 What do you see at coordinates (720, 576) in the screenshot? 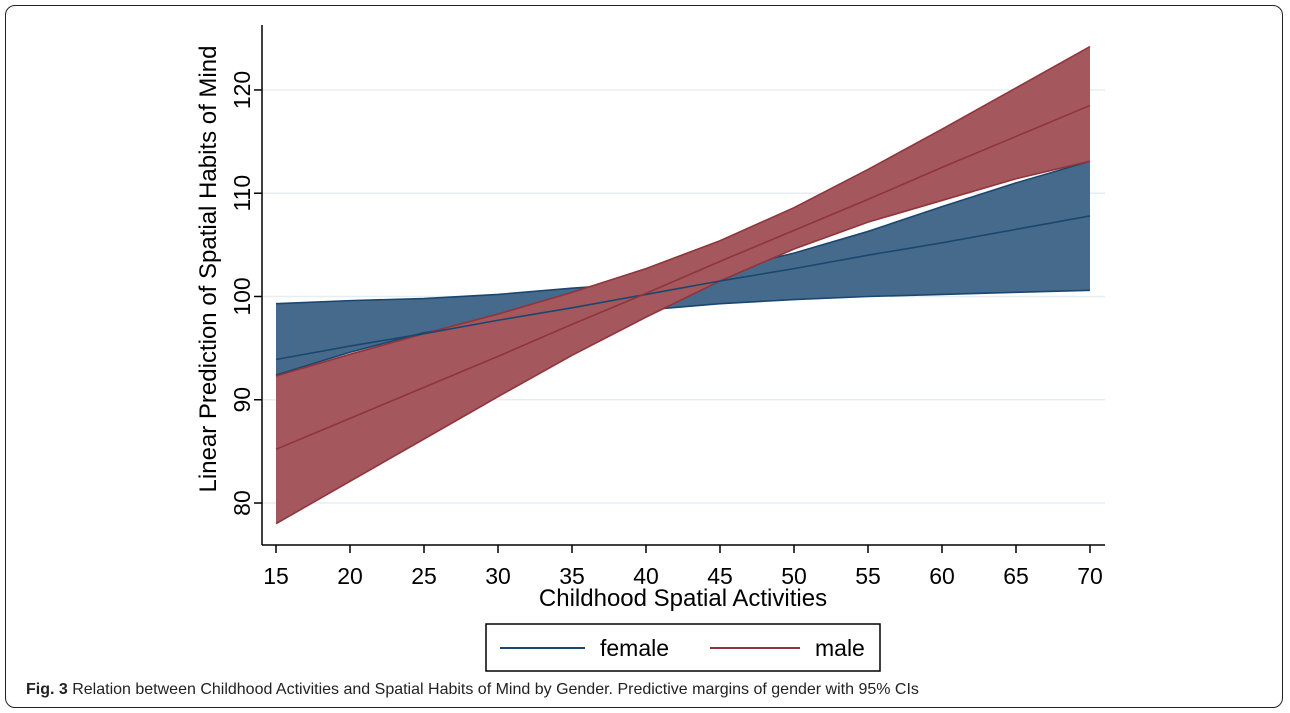
I see `x-tick-label: 45` at bounding box center [720, 576].